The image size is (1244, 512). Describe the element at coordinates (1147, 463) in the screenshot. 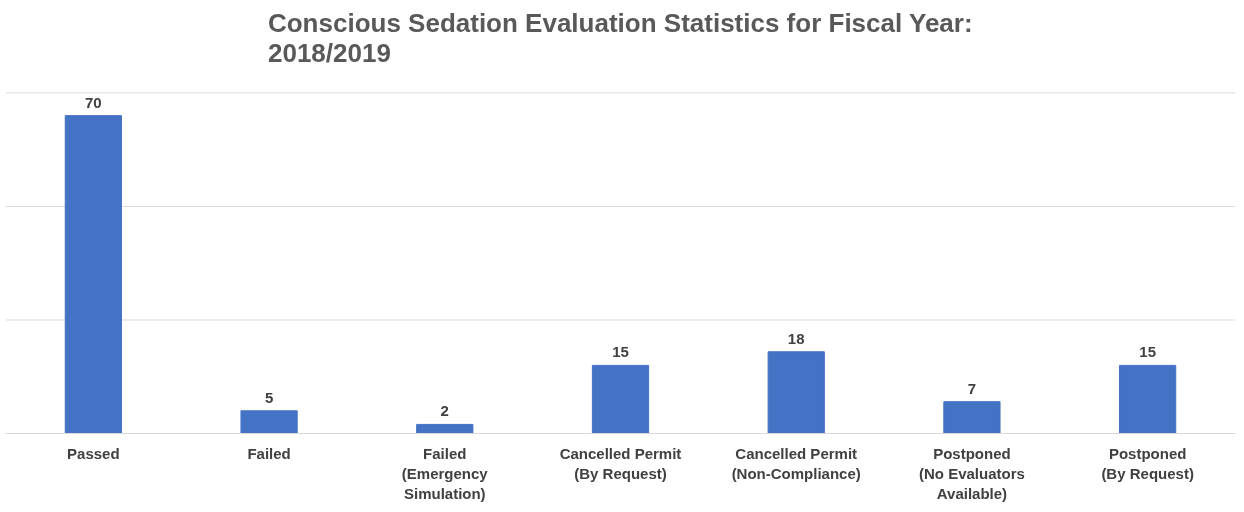

I see `x-tick-label: Postponed (By Request)` at that location.